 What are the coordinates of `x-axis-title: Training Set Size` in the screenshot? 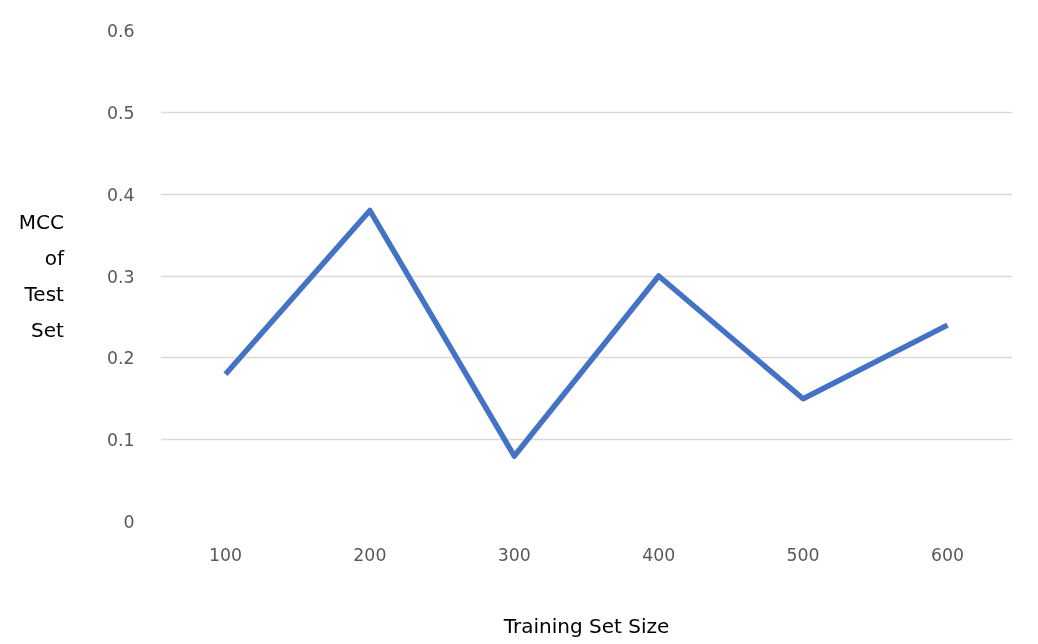 It's located at (586, 625).